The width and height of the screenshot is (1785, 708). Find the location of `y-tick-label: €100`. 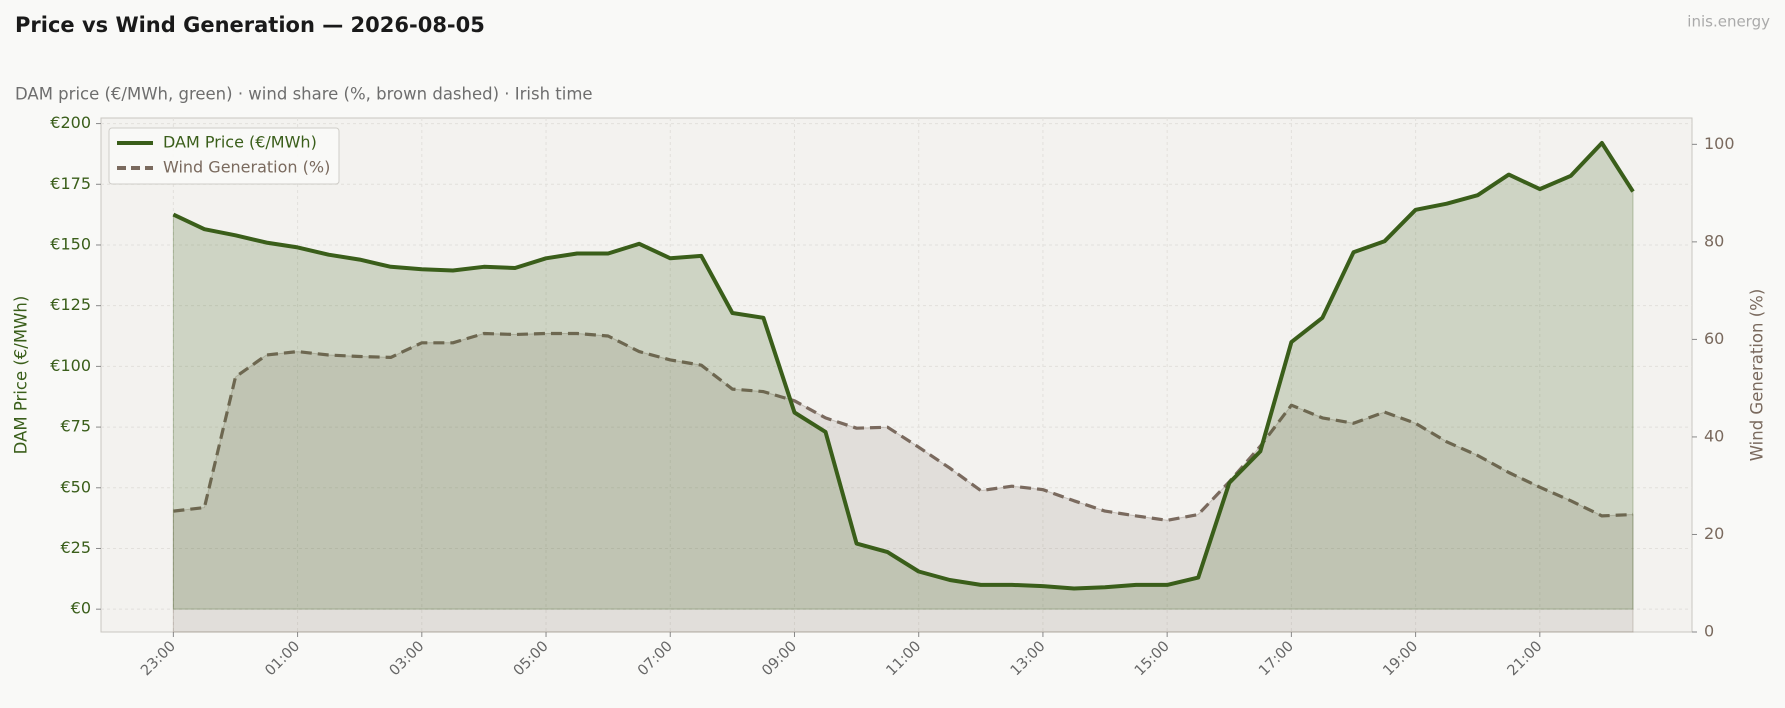

y-tick-label: €100 is located at coordinates (70, 365).